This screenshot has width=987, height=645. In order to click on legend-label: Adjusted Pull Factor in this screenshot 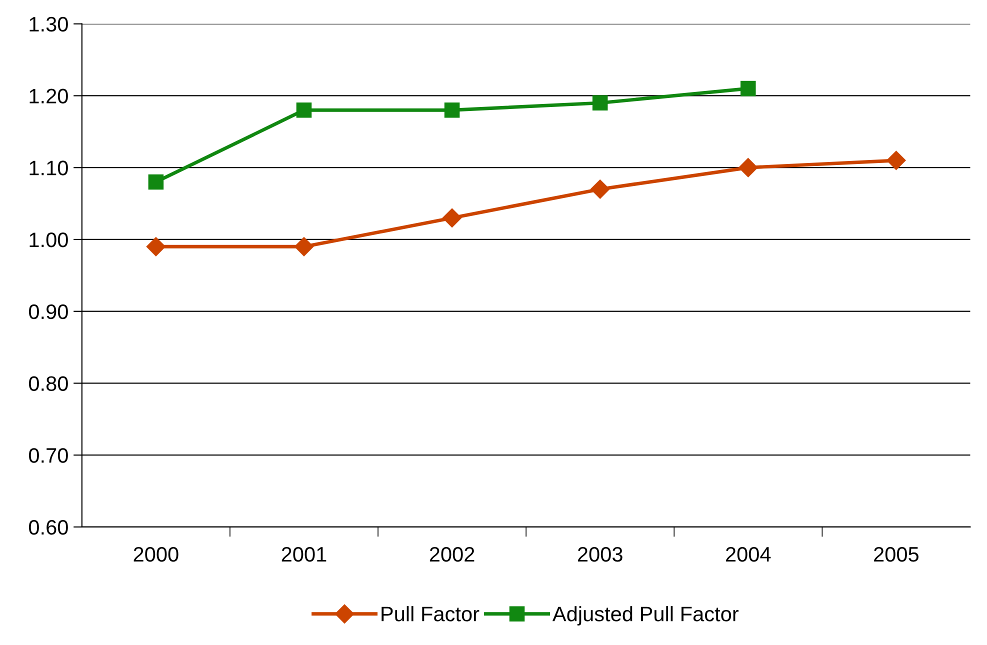, I will do `click(645, 616)`.